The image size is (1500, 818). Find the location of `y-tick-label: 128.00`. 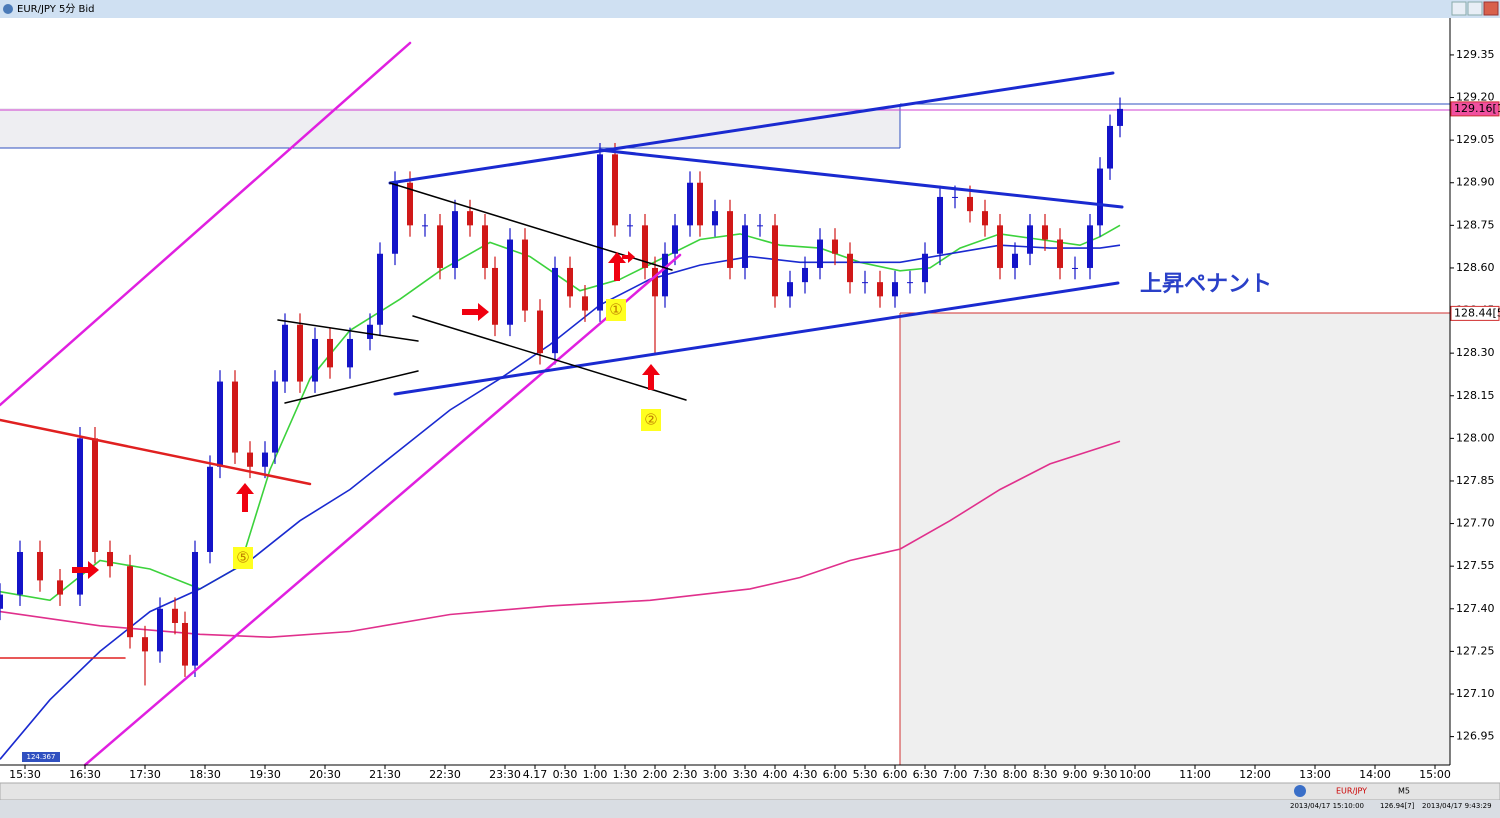

y-tick-label: 128.00 is located at coordinates (1475, 437).